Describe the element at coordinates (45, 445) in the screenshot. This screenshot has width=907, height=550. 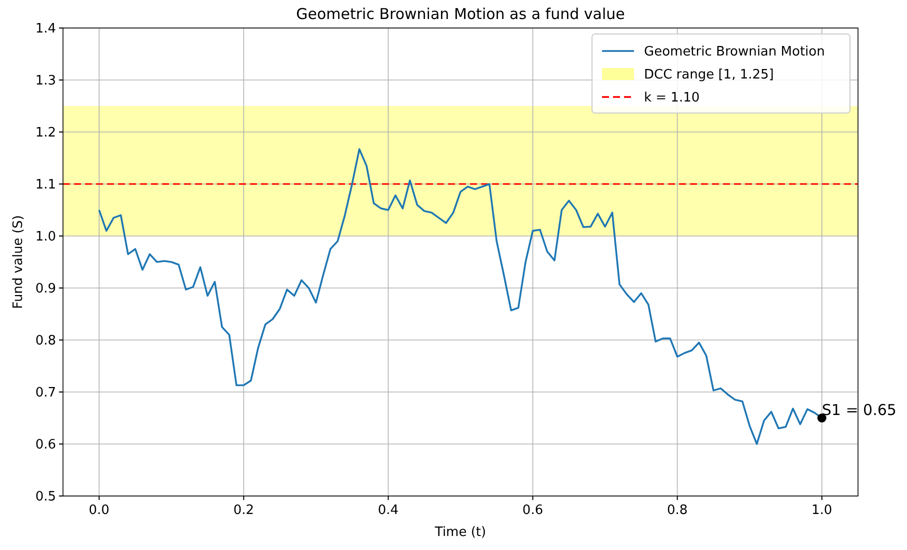
I see `y-tick-label: 0.6` at that location.